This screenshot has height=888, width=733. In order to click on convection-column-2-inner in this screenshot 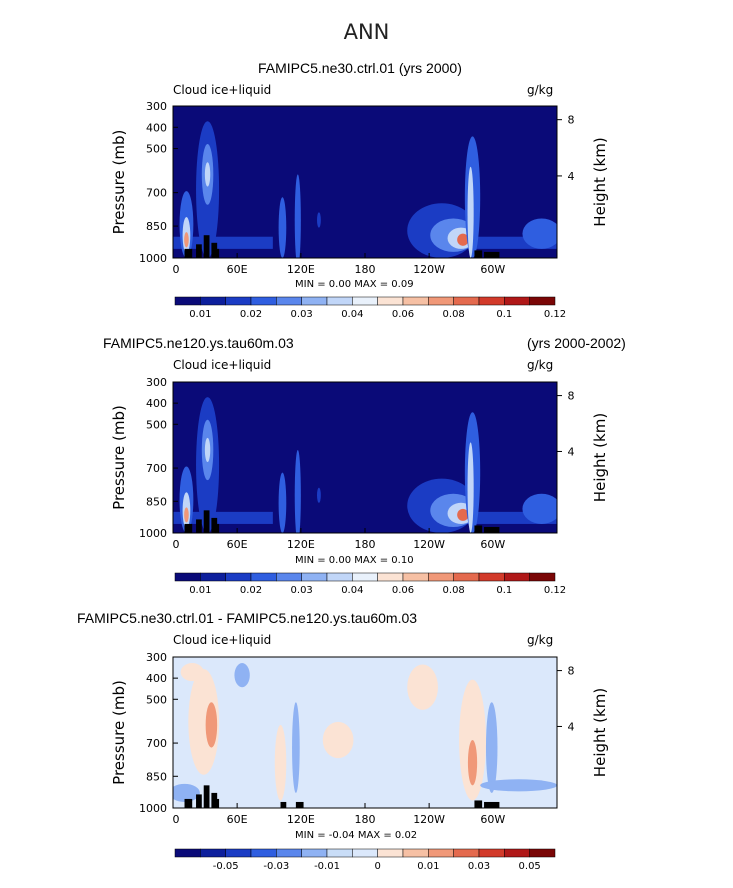, I will do `click(207, 450)`.